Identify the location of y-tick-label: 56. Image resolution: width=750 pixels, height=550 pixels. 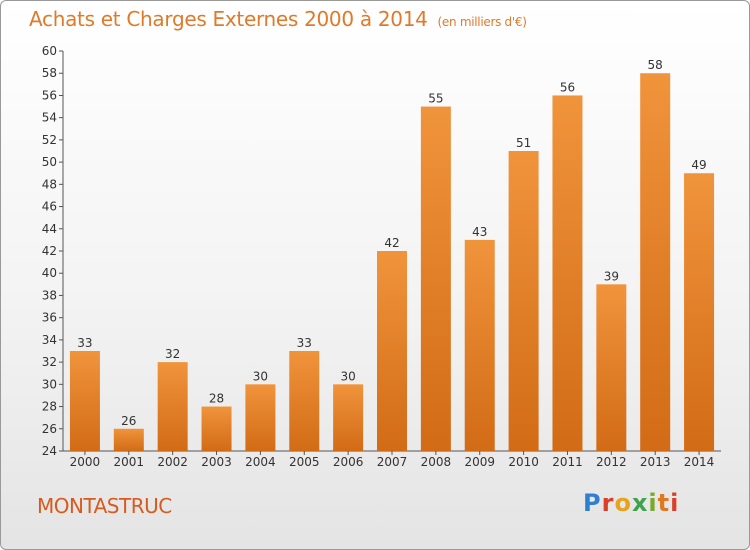
(49, 95).